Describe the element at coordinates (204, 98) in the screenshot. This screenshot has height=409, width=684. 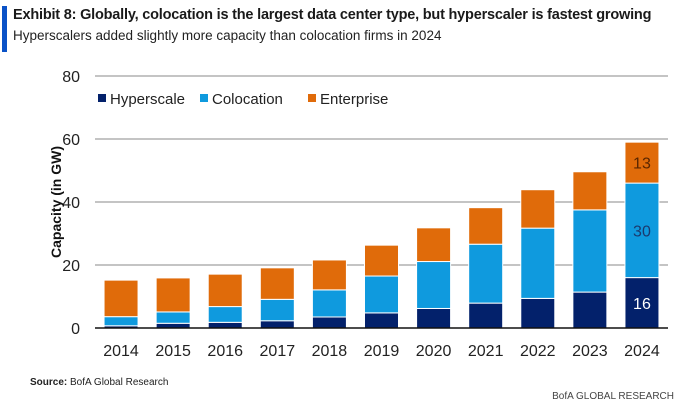
I see `legend-swatch-colocation` at that location.